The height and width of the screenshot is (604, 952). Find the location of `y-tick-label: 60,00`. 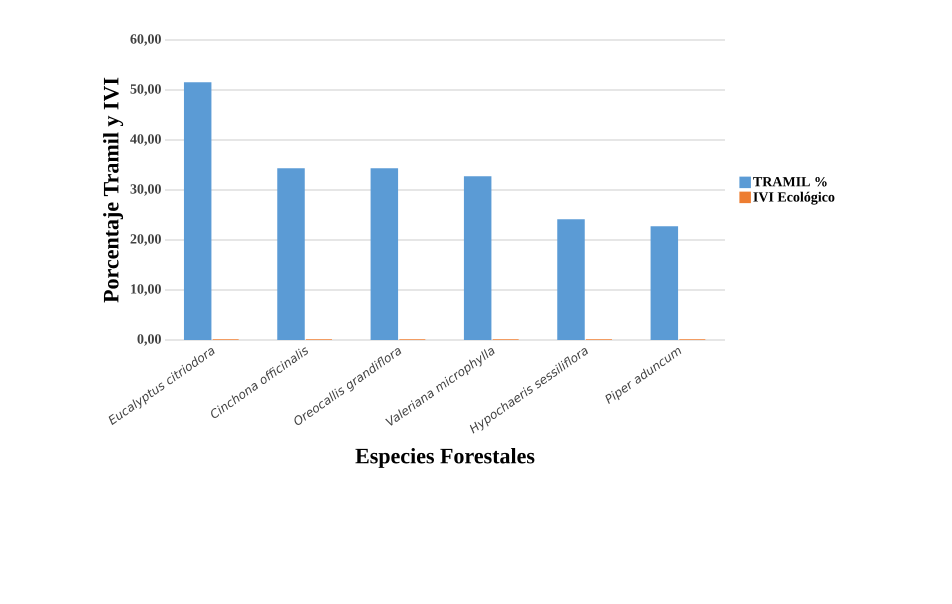

y-tick-label: 60,00 is located at coordinates (145, 40).